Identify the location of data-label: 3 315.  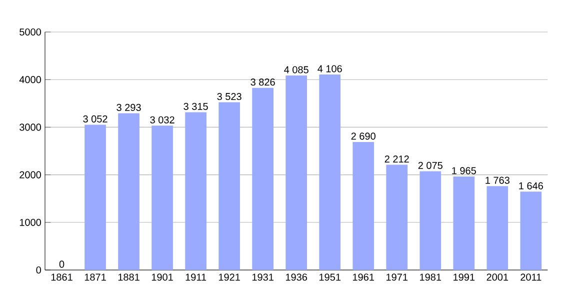
(196, 106).